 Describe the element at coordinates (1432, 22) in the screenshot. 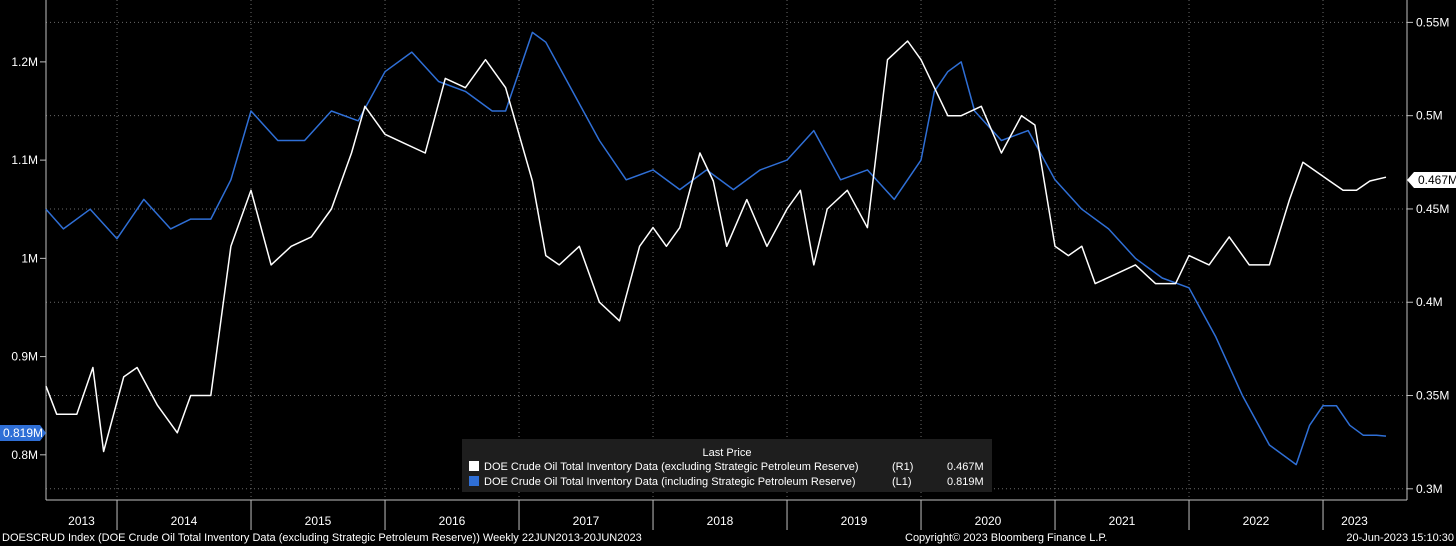

I see `right-tick-label: 0.55M` at that location.